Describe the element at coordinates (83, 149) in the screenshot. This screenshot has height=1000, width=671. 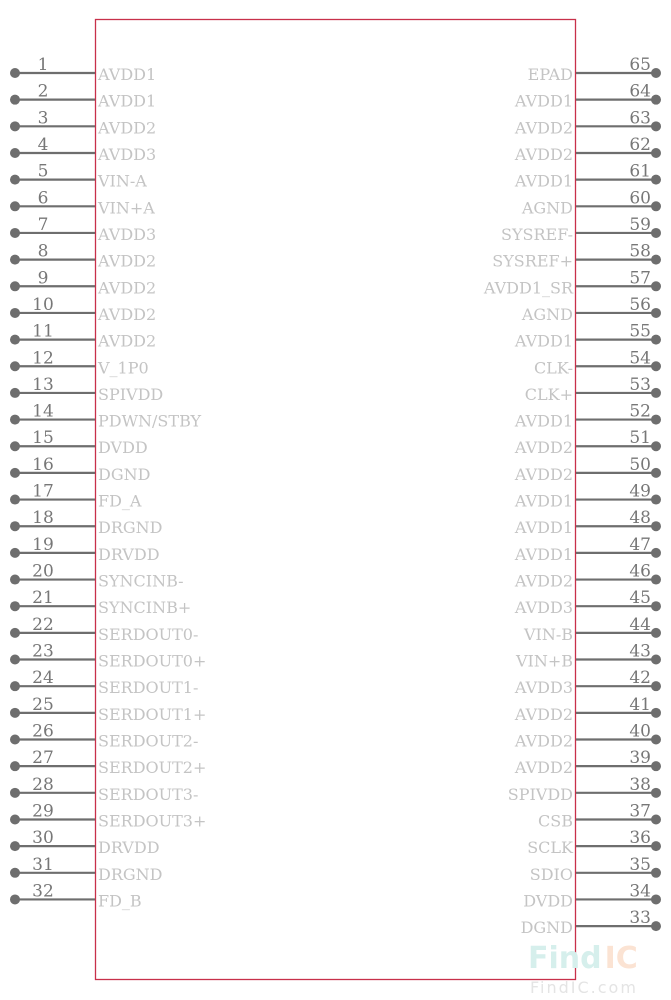
I see `pin-left: 4 AVDD3` at that location.